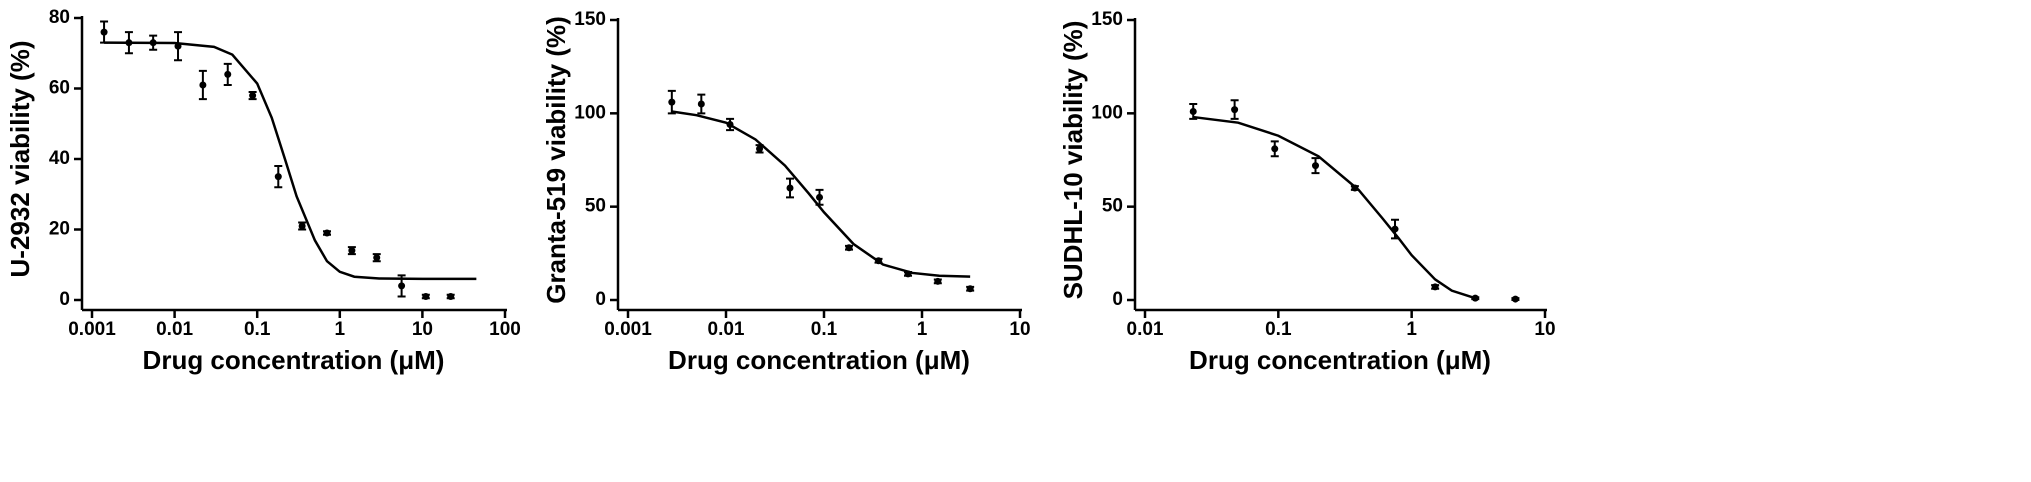 The width and height of the screenshot is (2031, 482). I want to click on y-tick-label: 20, so click(59, 229).